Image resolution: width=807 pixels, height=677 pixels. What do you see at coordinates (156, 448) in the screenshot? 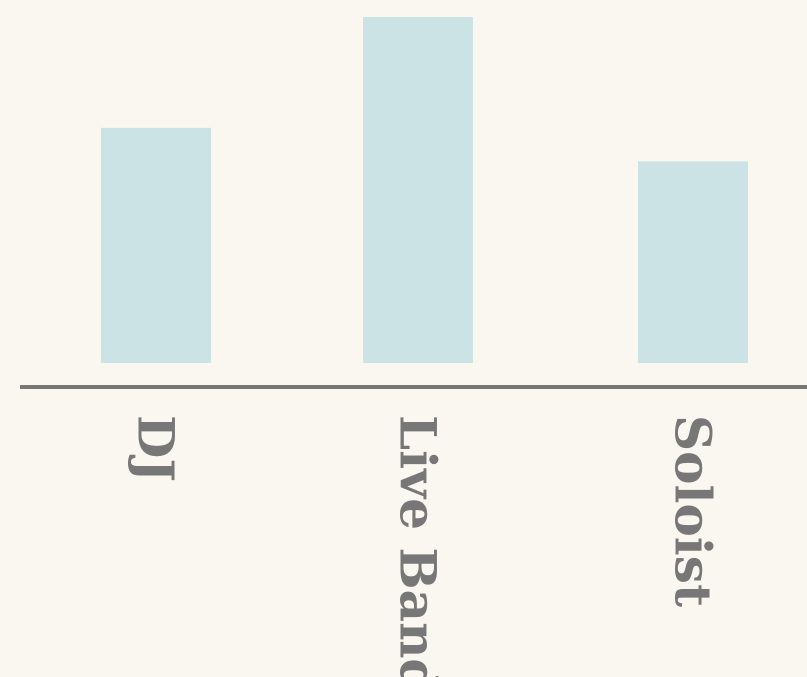
I see `x-tick-label: DJ` at bounding box center [156, 448].